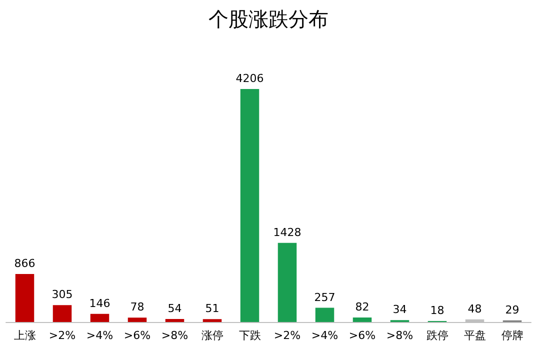 The height and width of the screenshot is (350, 537). What do you see at coordinates (99, 303) in the screenshot?
I see `data-label: 146` at bounding box center [99, 303].